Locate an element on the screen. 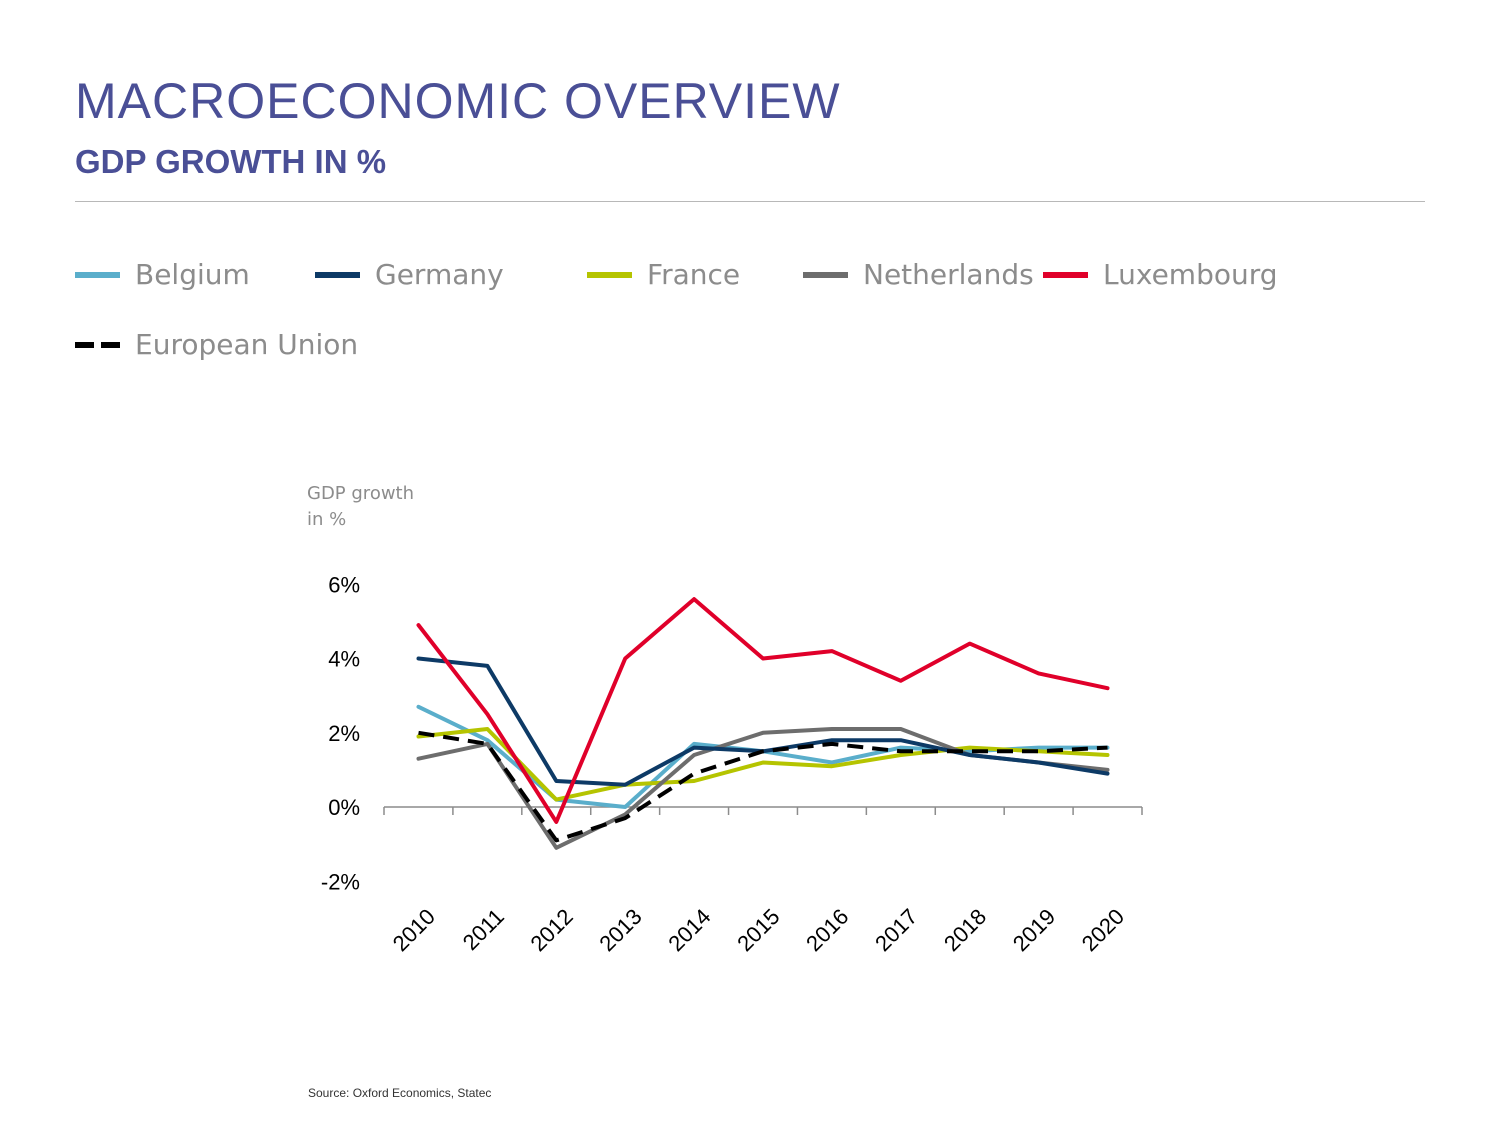 Image resolution: width=1500 pixels, height=1125 pixels. header-divider is located at coordinates (750, 201).